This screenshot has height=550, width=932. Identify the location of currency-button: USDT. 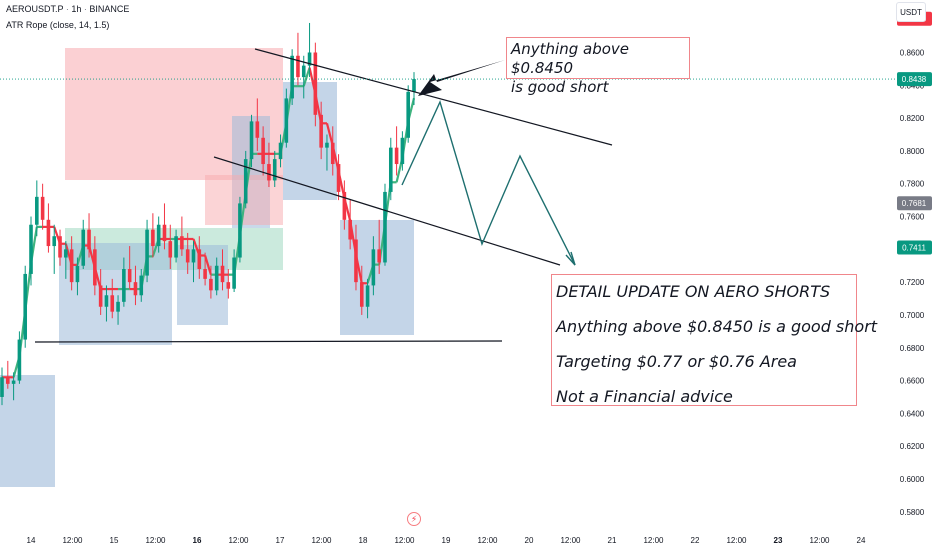
(911, 12).